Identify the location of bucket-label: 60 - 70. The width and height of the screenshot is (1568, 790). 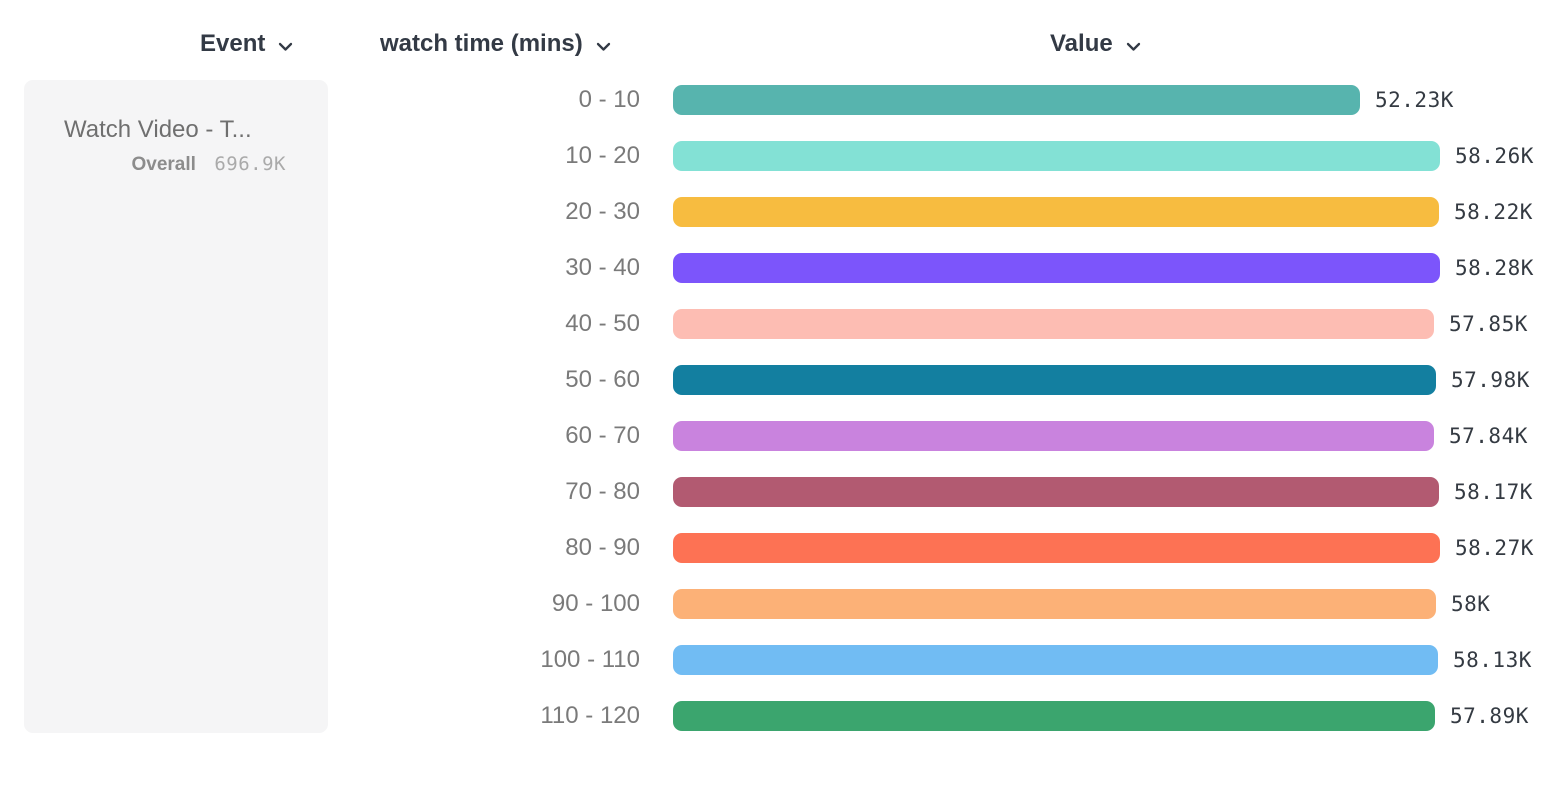
(602, 435).